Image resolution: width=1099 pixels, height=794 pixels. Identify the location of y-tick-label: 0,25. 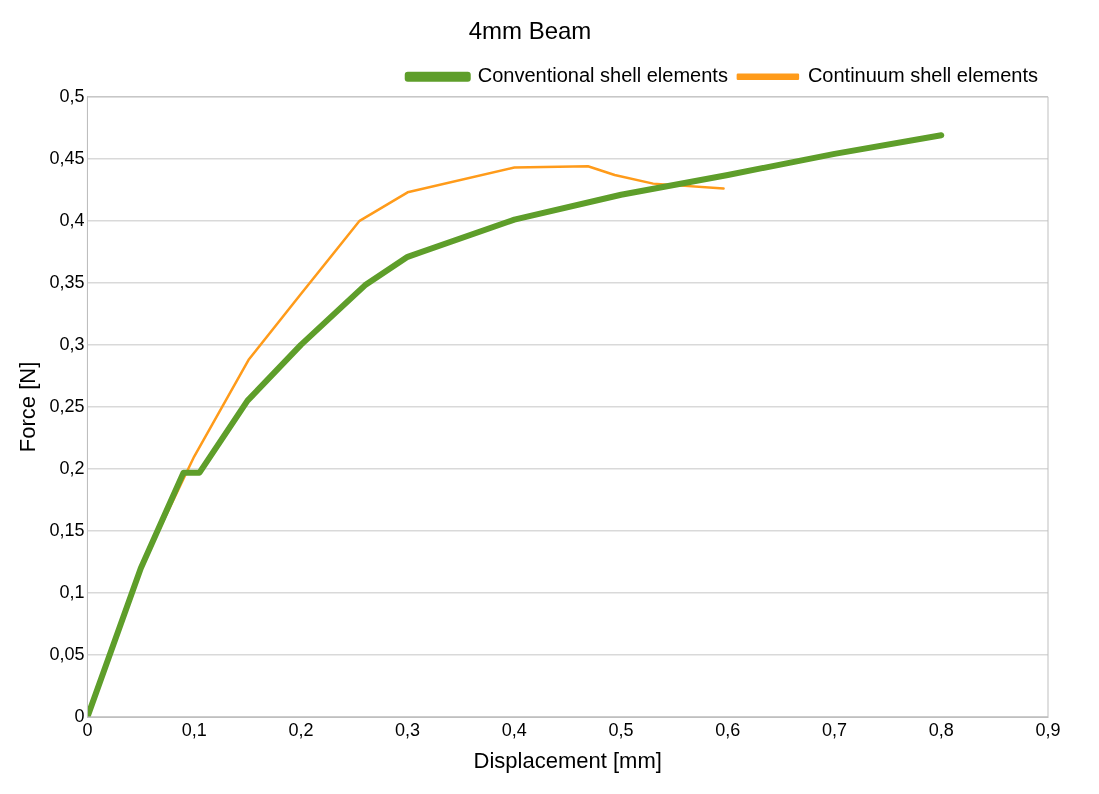
(67, 405).